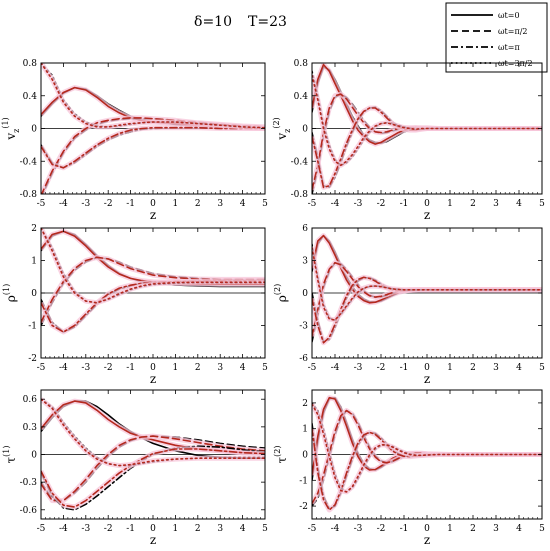 This screenshot has height=551, width=550. I want to click on halo-solid, so click(427, 105).